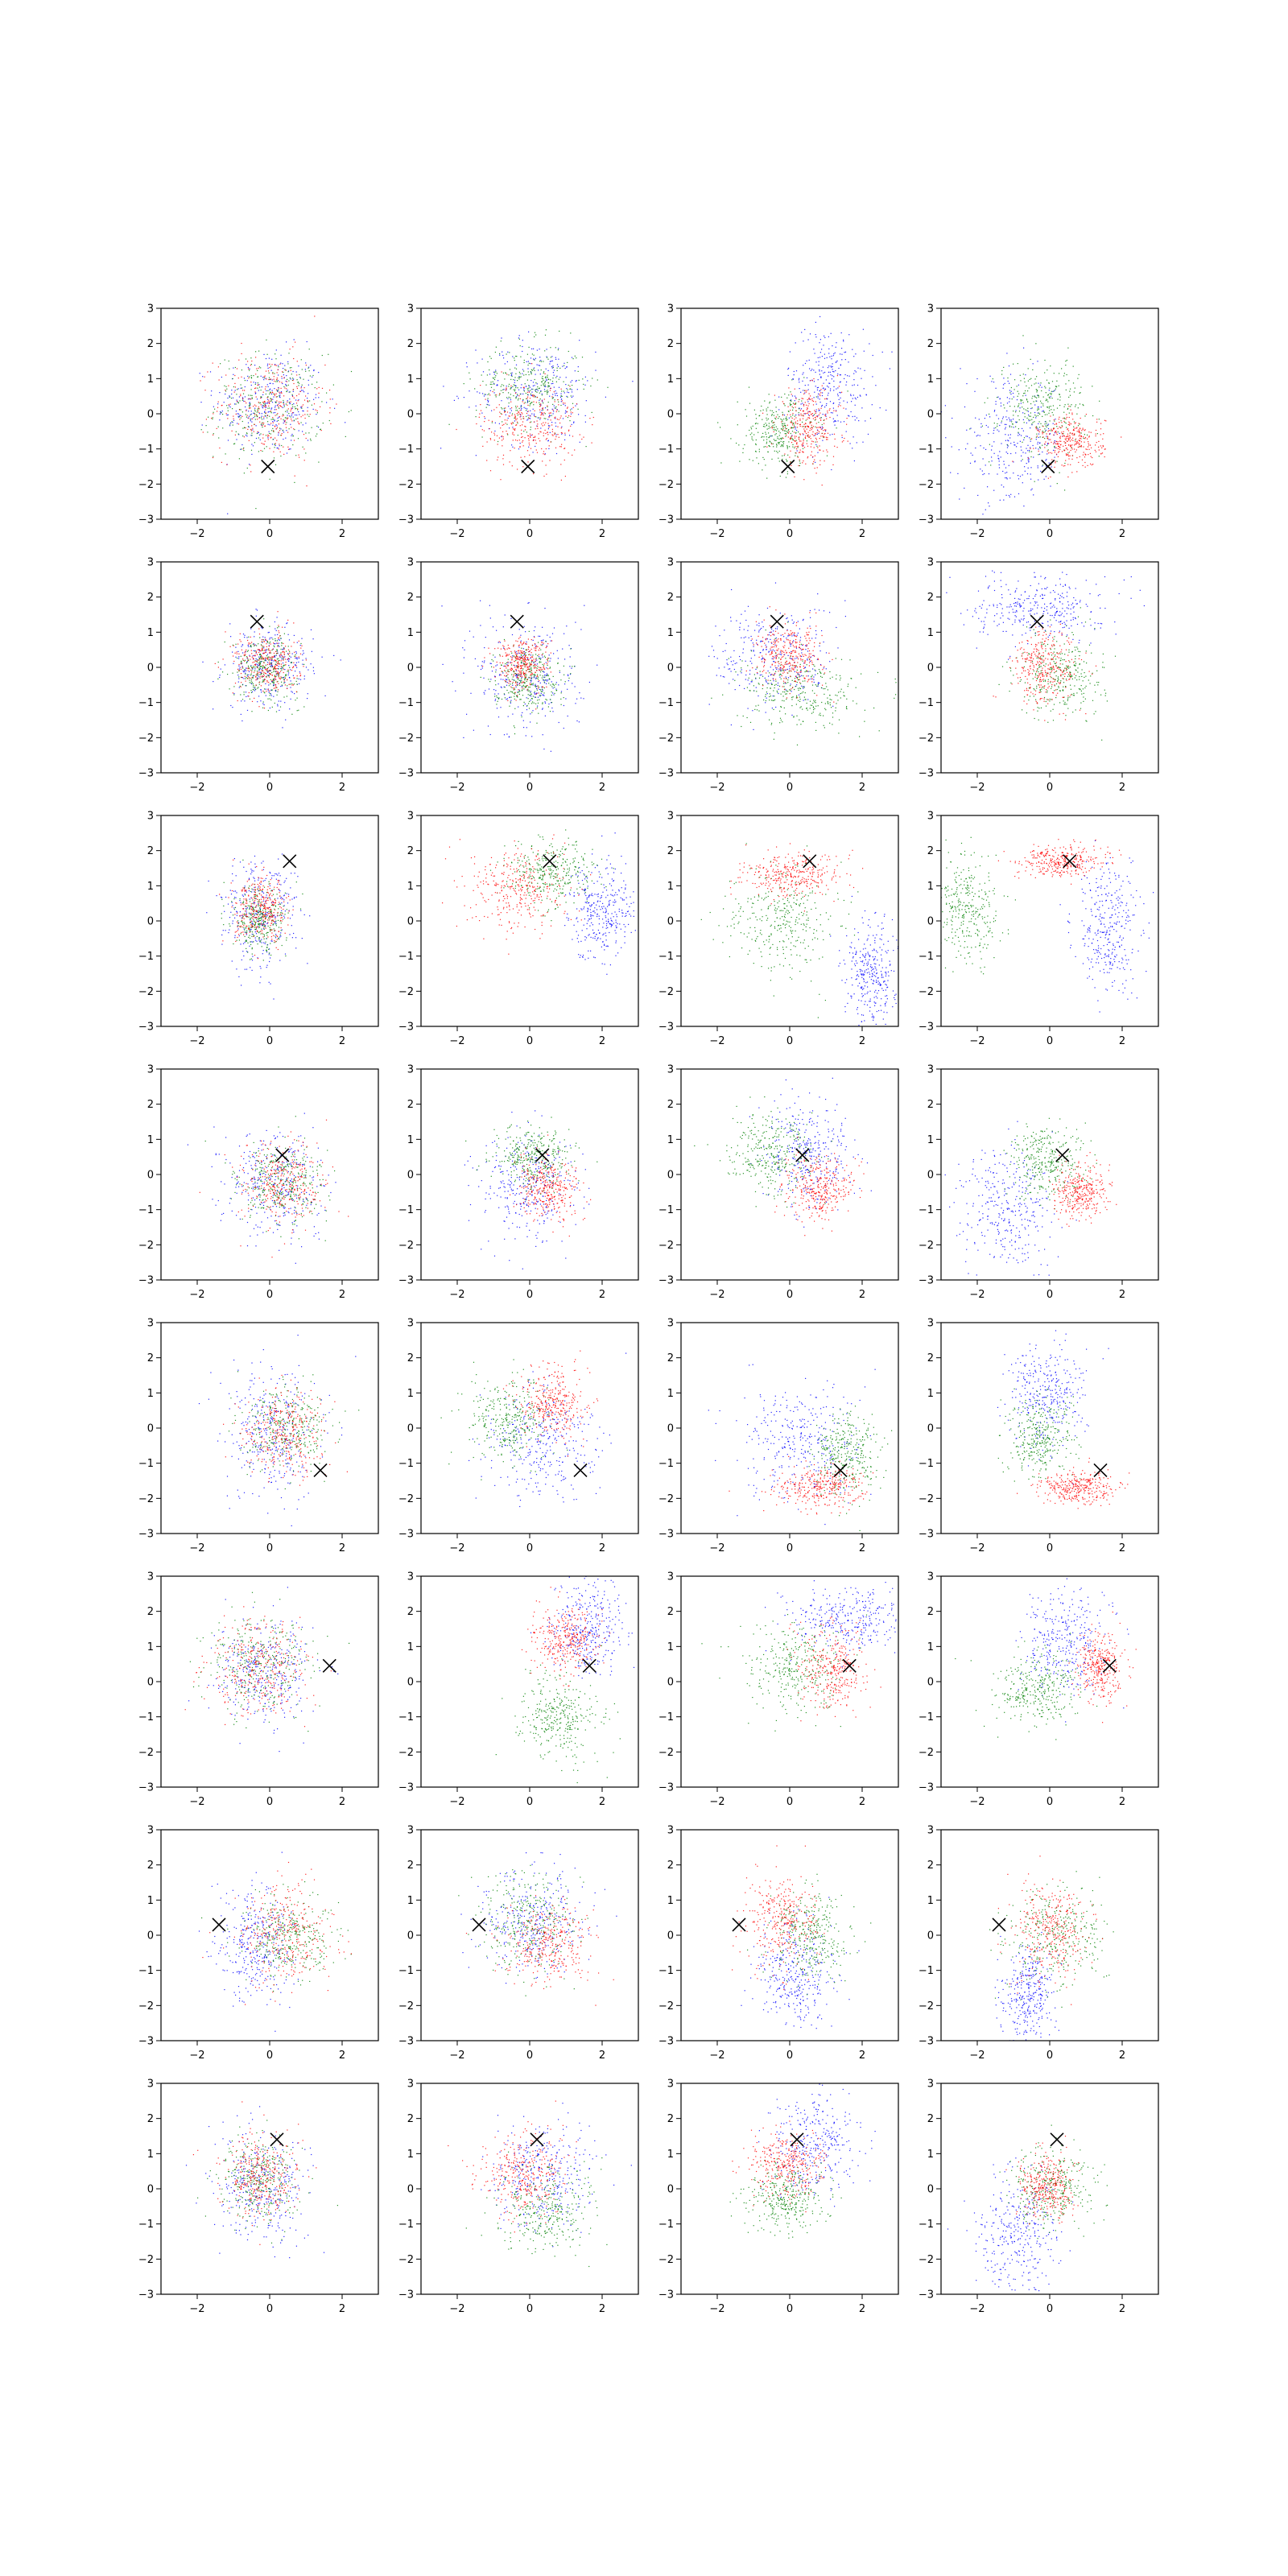 The image size is (1288, 2576). I want to click on y-tick-label: −2, so click(666, 485).